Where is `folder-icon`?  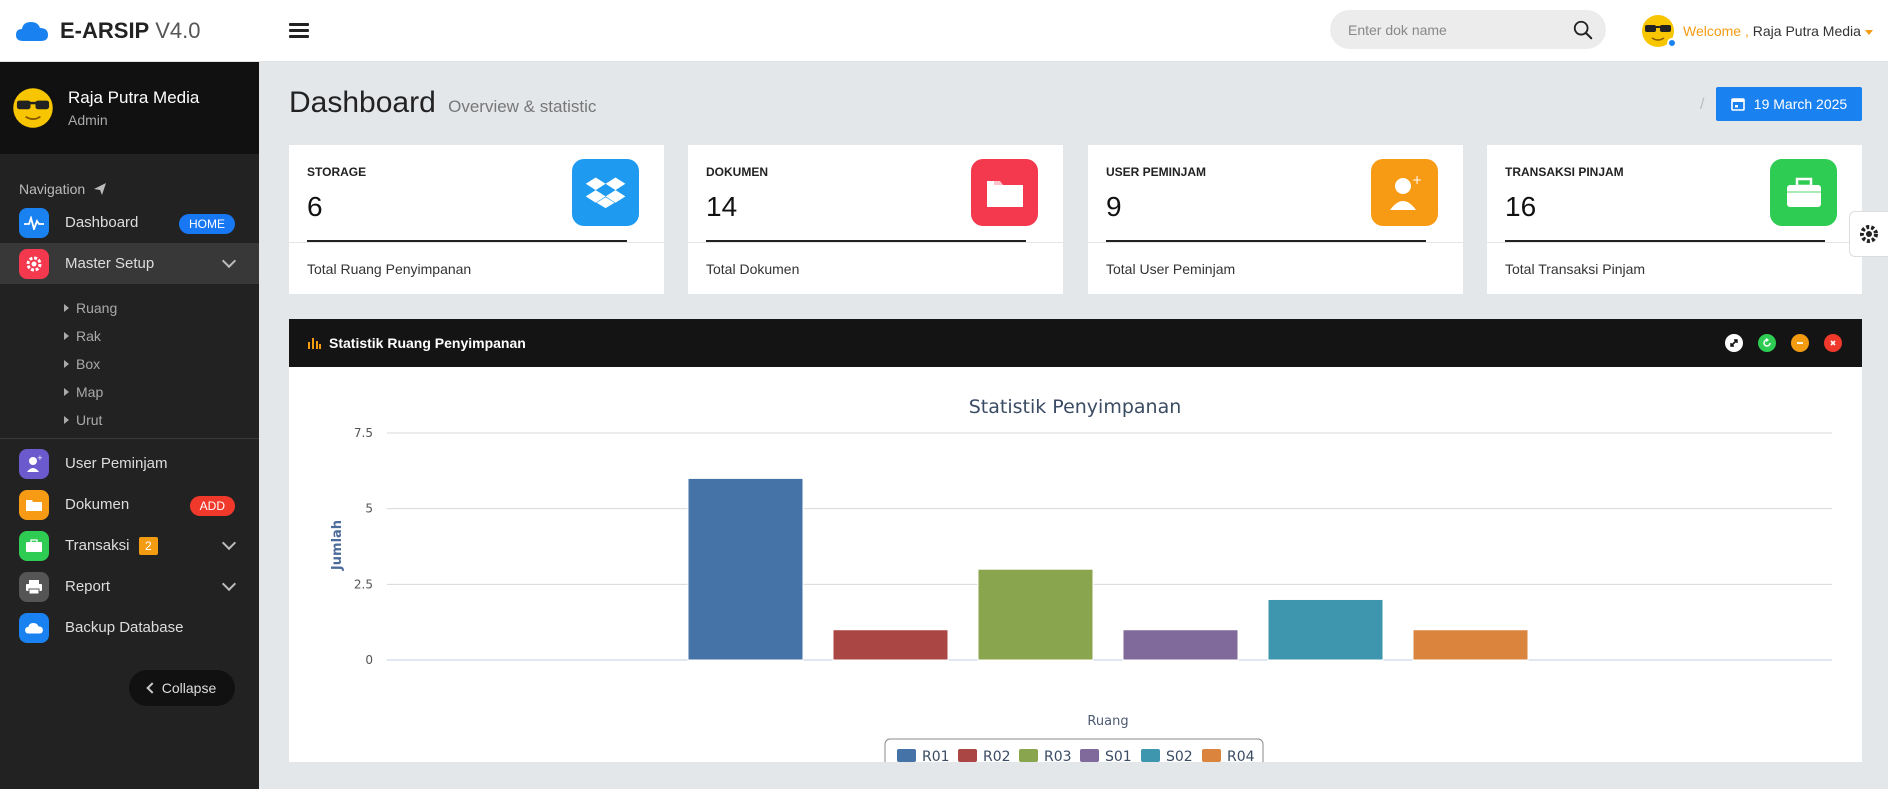
folder-icon is located at coordinates (34, 504).